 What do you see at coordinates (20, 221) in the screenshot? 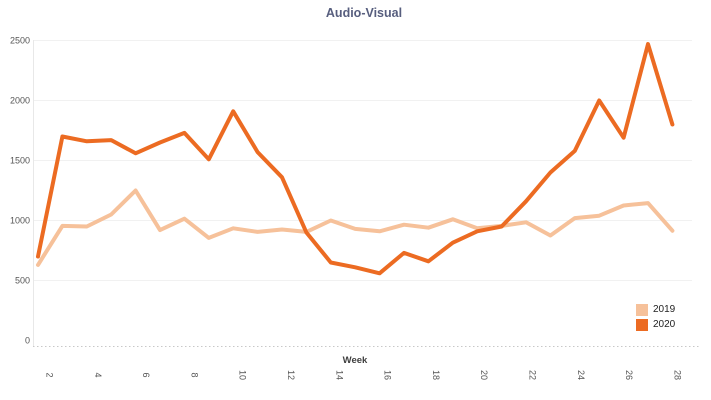
I see `y-tick-label: 1000` at bounding box center [20, 221].